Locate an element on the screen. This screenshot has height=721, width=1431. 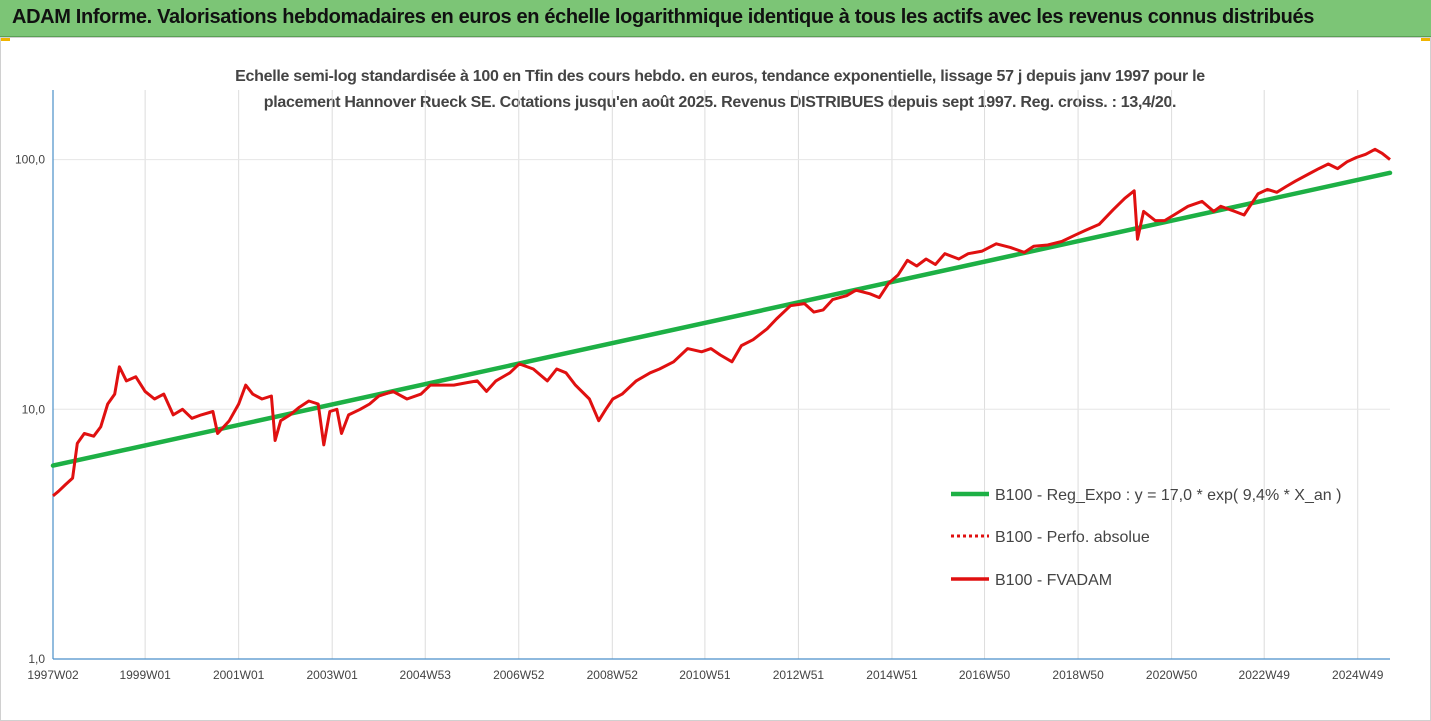
corner-marker-right is located at coordinates (1426, 39).